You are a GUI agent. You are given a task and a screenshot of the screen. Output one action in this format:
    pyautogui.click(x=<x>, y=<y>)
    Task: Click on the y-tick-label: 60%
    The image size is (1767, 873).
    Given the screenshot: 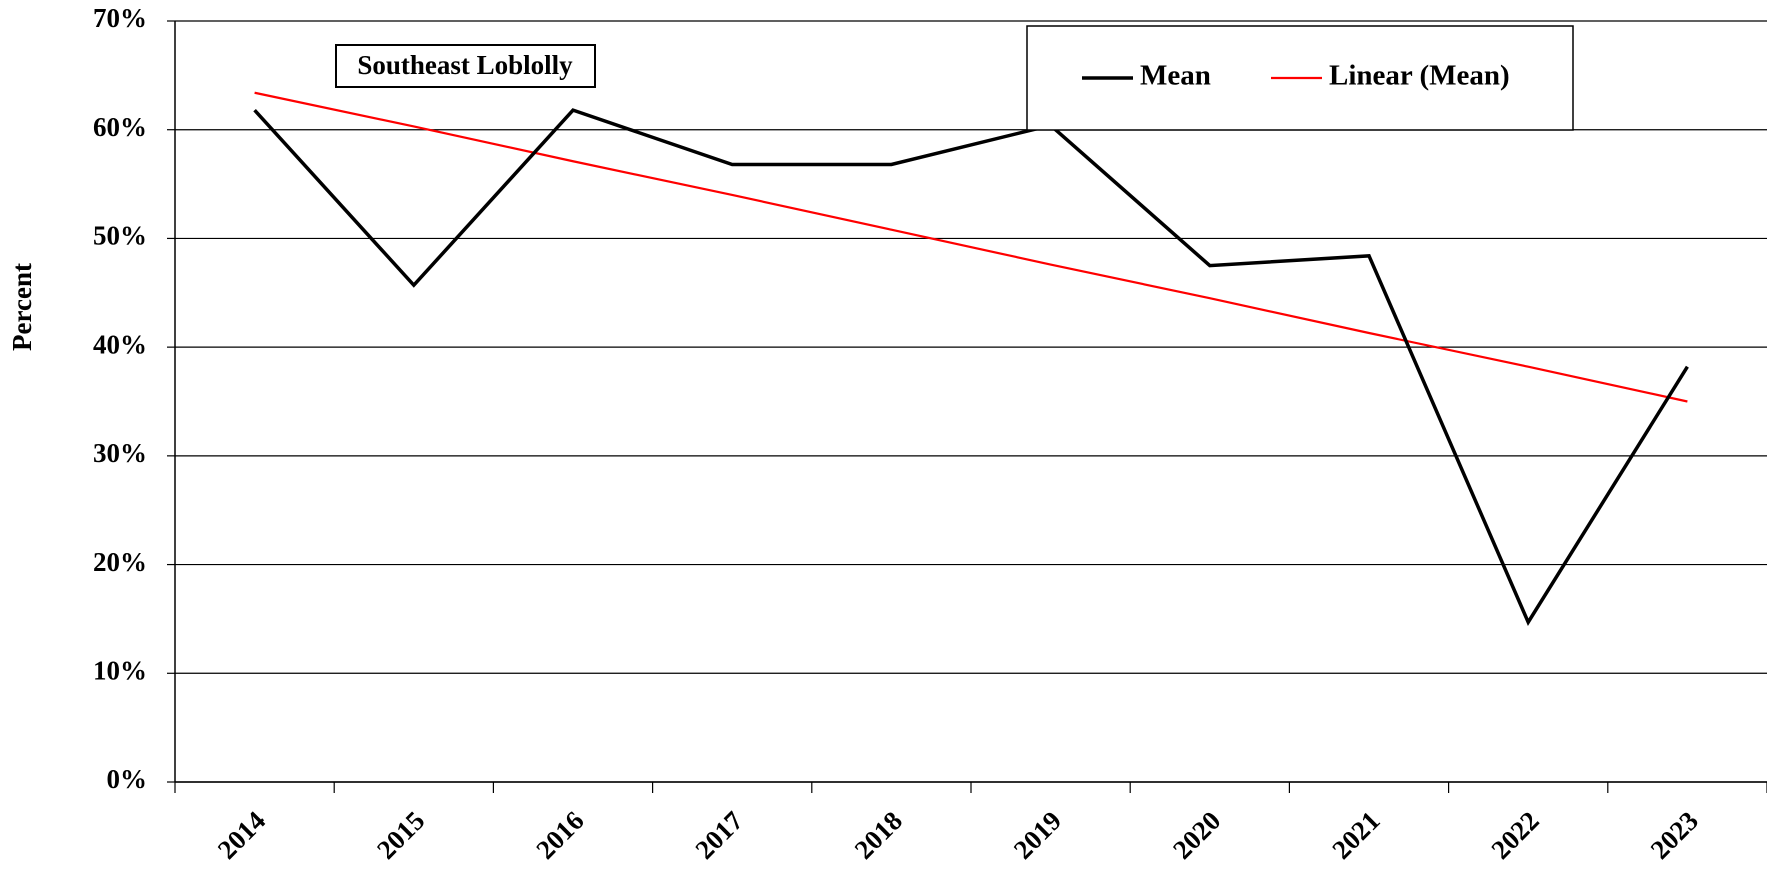 What is the action you would take?
    pyautogui.click(x=120, y=127)
    